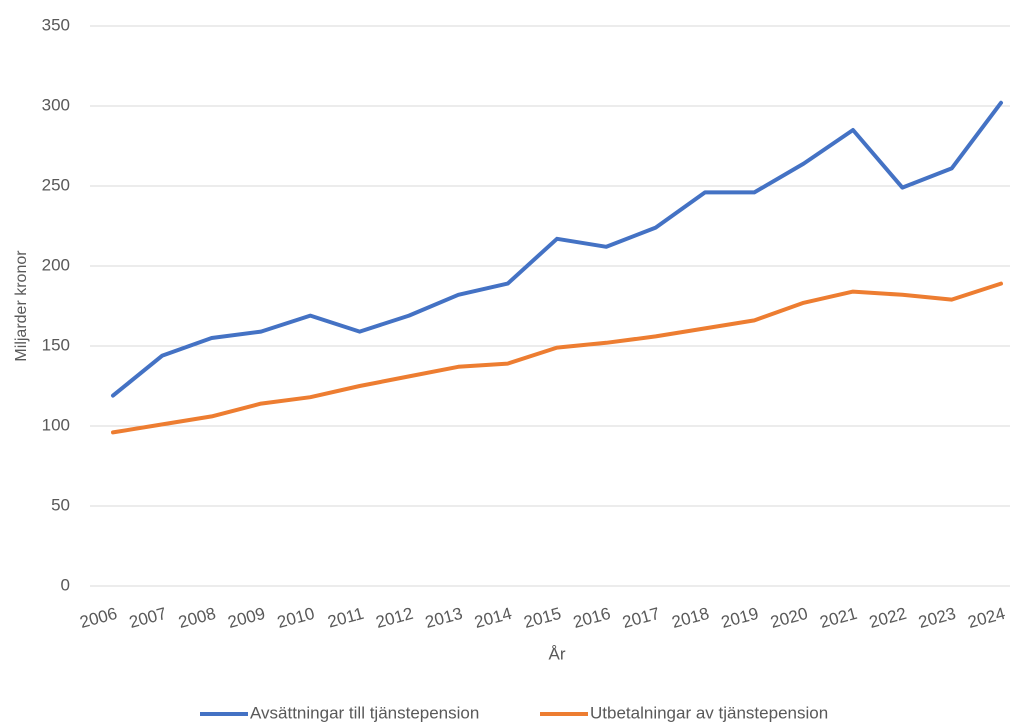 Image resolution: width=1013 pixels, height=723 pixels. What do you see at coordinates (60, 504) in the screenshot?
I see `y-tick-label: 50` at bounding box center [60, 504].